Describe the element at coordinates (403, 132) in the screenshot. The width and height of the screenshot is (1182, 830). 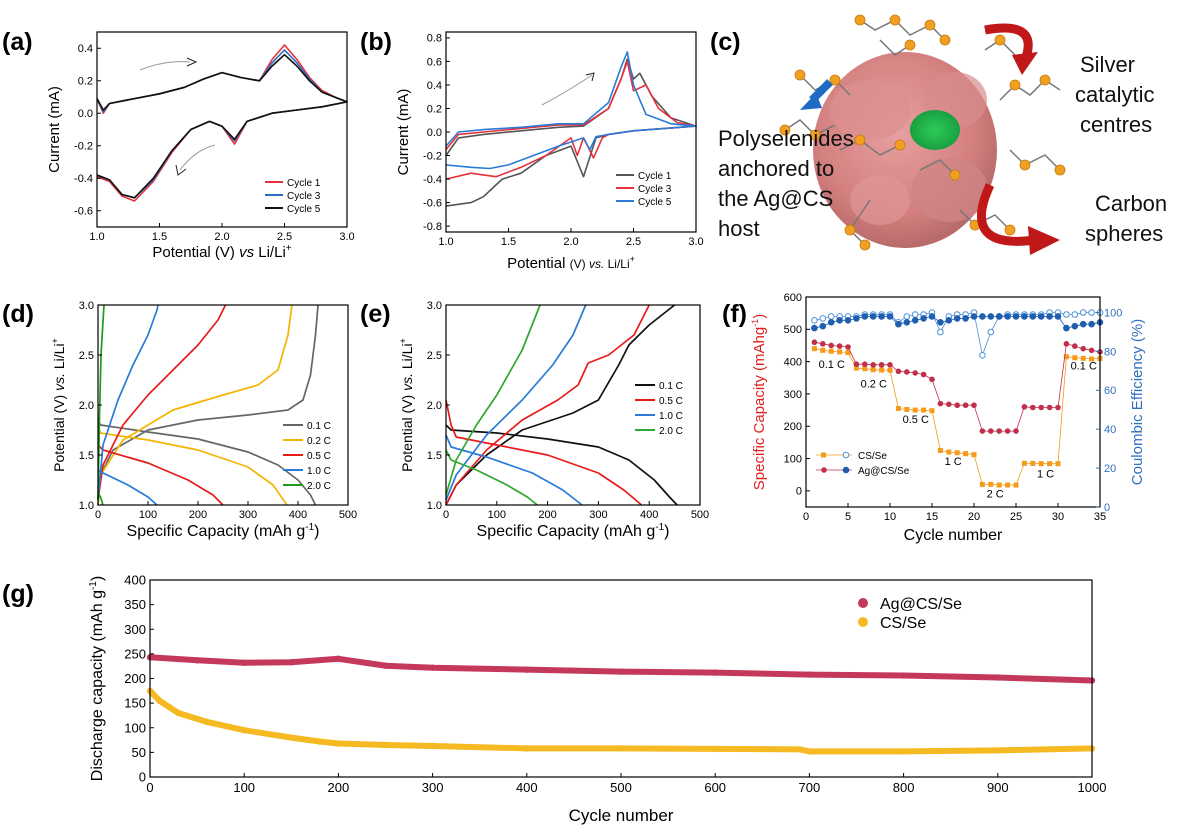
I see `panel-b-ylabel: Current (mA)` at that location.